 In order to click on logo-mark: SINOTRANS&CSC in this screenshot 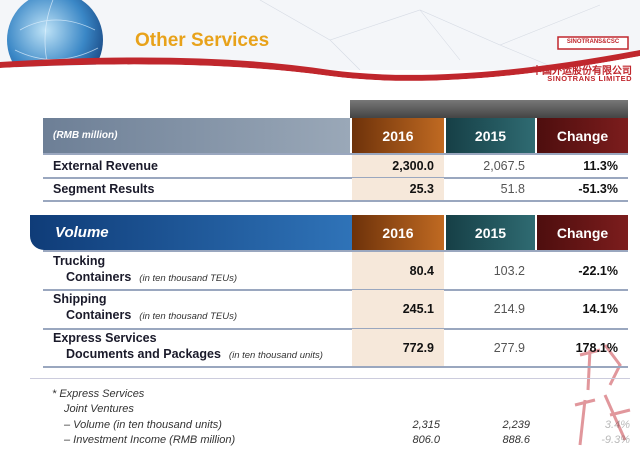, I will do `click(593, 42)`.